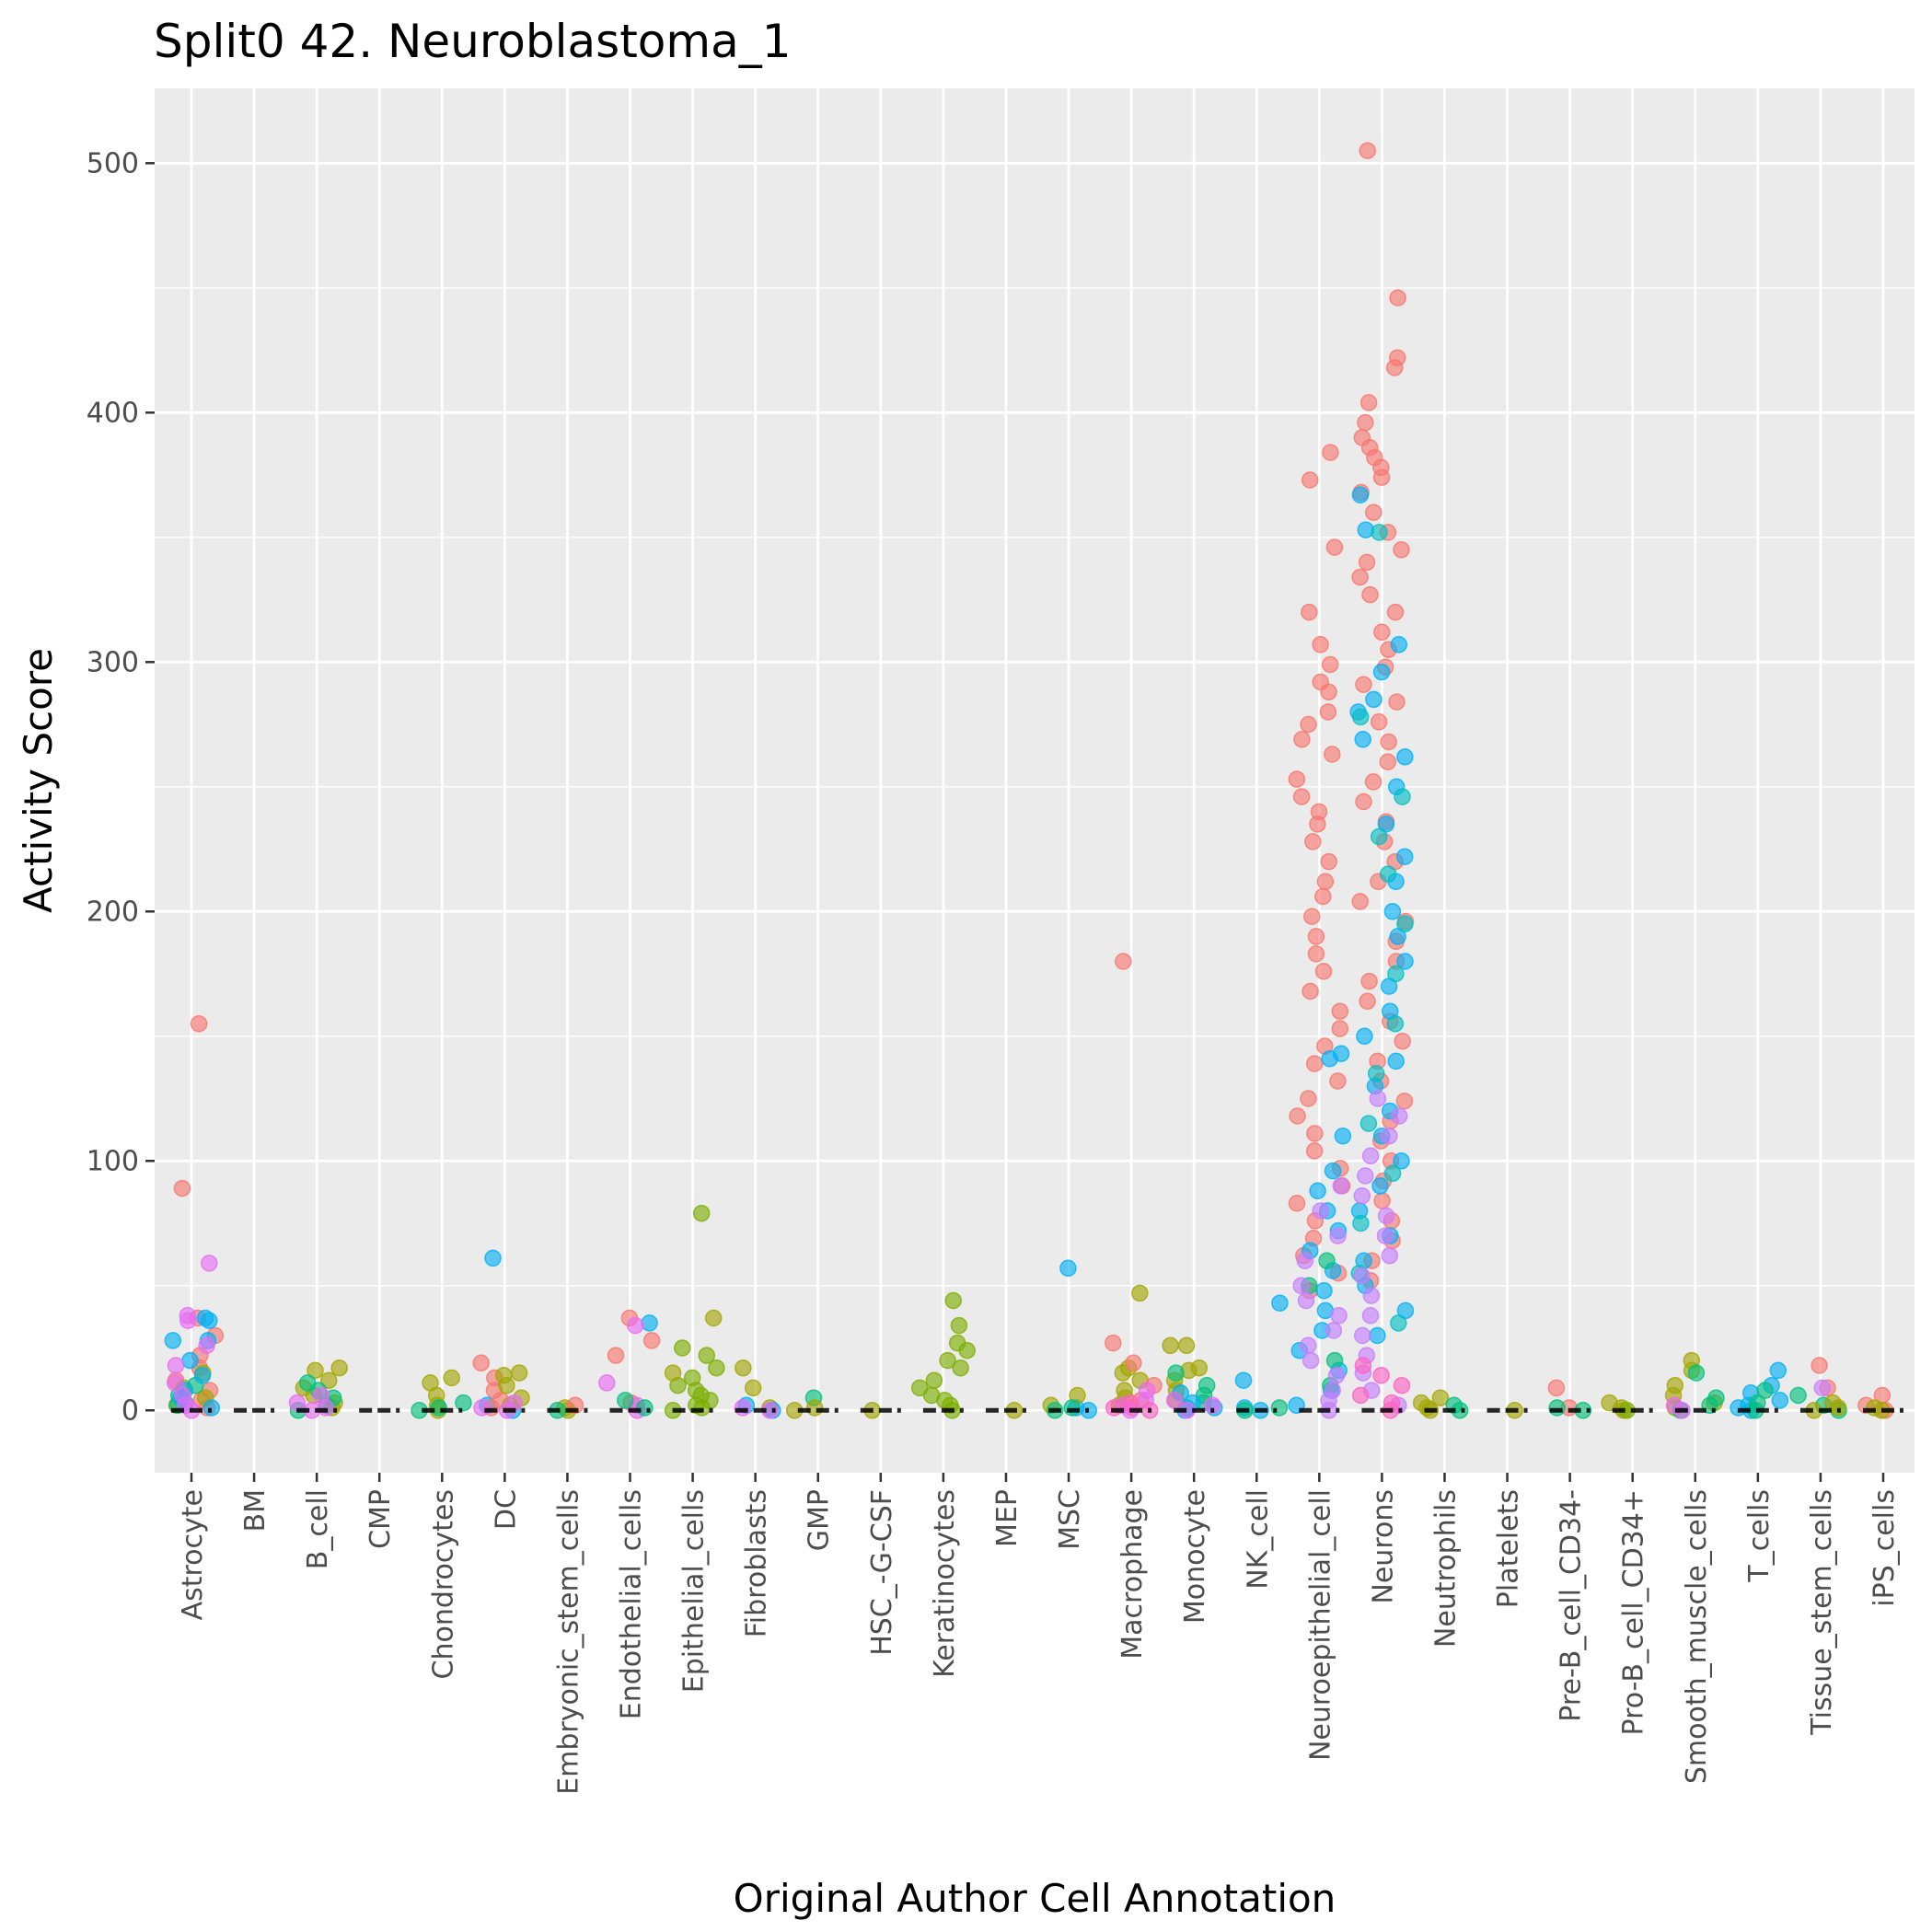 The image size is (1932, 1932). I want to click on x-axis-title: Original Author Cell Annotation, so click(1035, 1898).